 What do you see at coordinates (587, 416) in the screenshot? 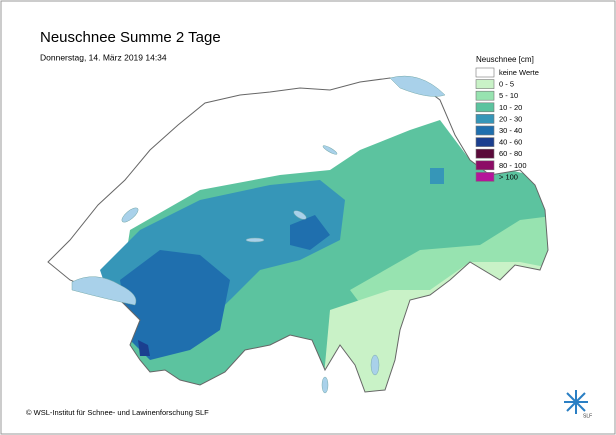
I see `logo-text: SLF` at bounding box center [587, 416].